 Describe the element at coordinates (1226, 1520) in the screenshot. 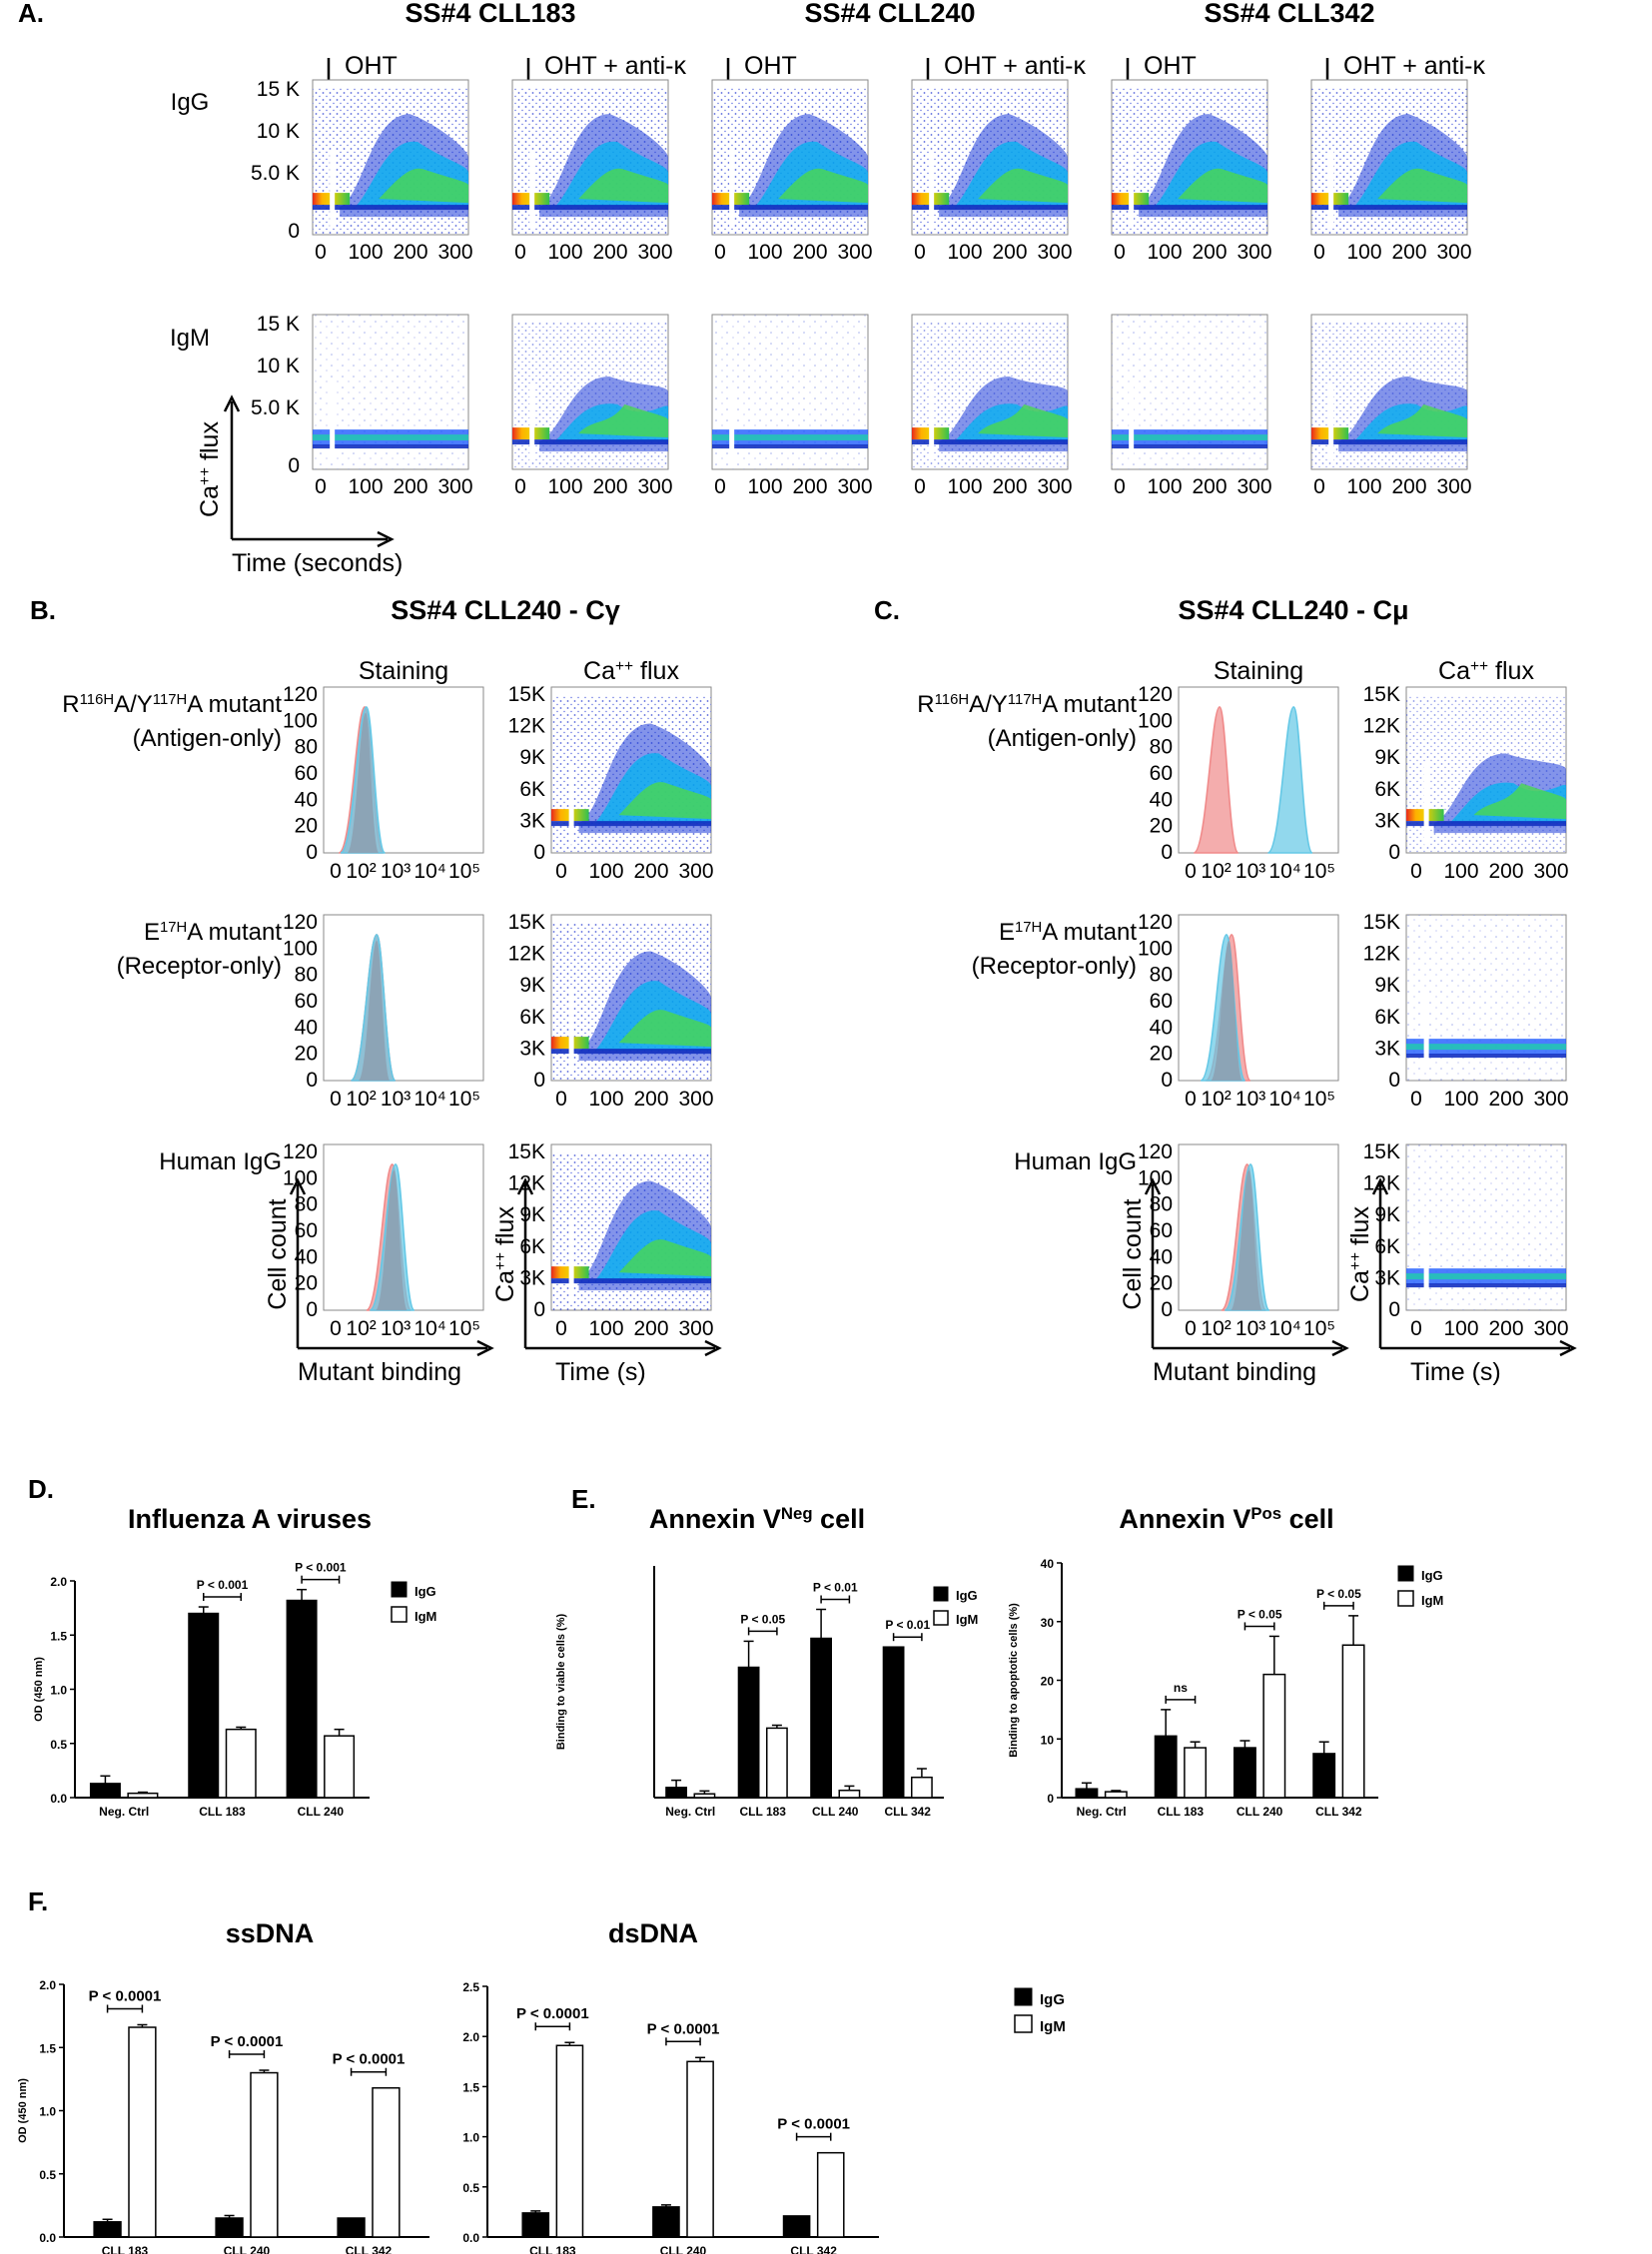

I see `chart-title: Annexin VPos cell` at that location.